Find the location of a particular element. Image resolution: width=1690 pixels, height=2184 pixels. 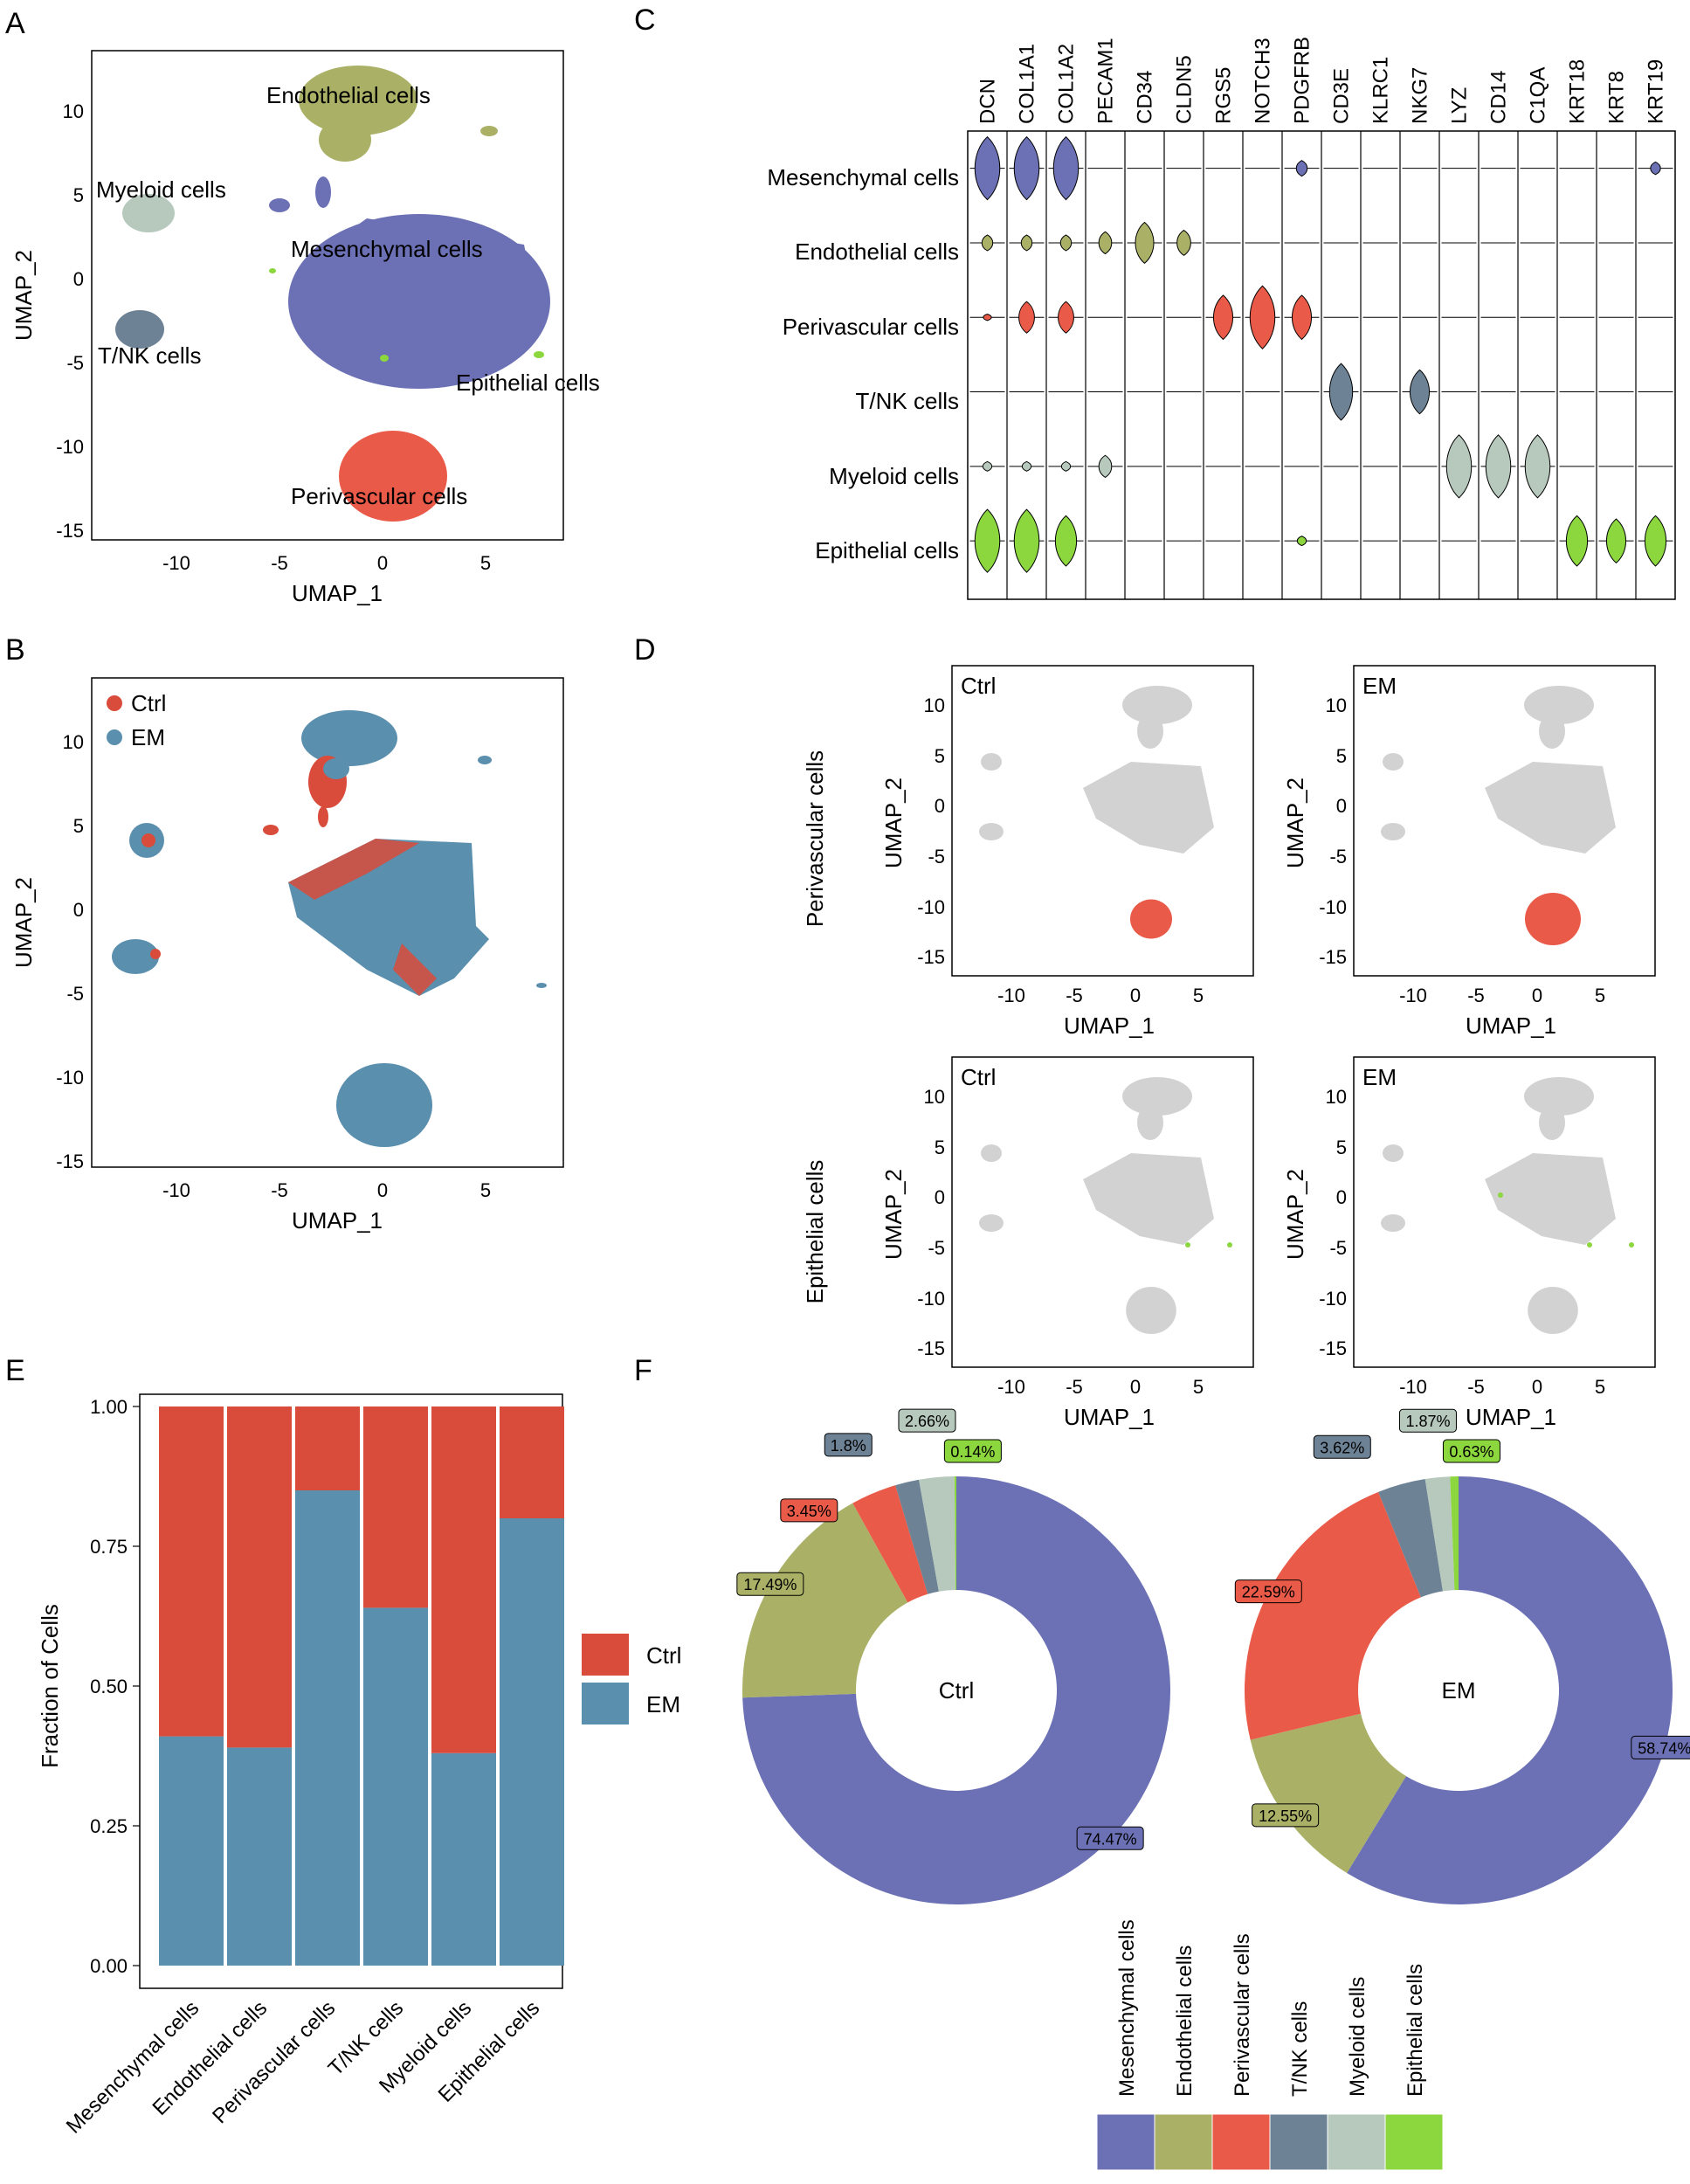

donut-data-label: 58.74% is located at coordinates (1660, 1747).